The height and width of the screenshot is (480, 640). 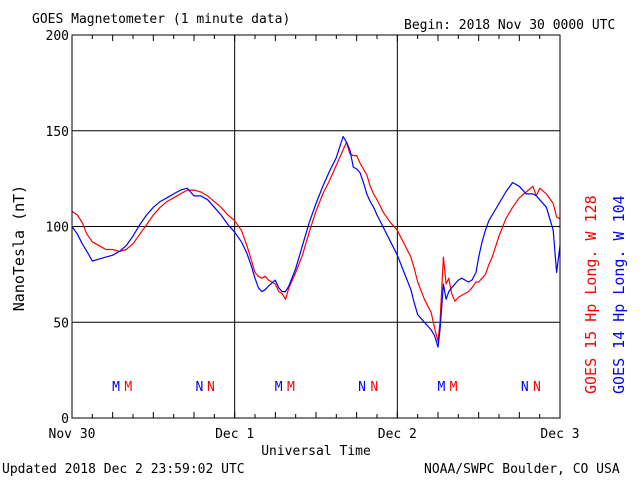 I want to click on chart-title: GOES Magnetometer (1 minute data), so click(x=161, y=19).